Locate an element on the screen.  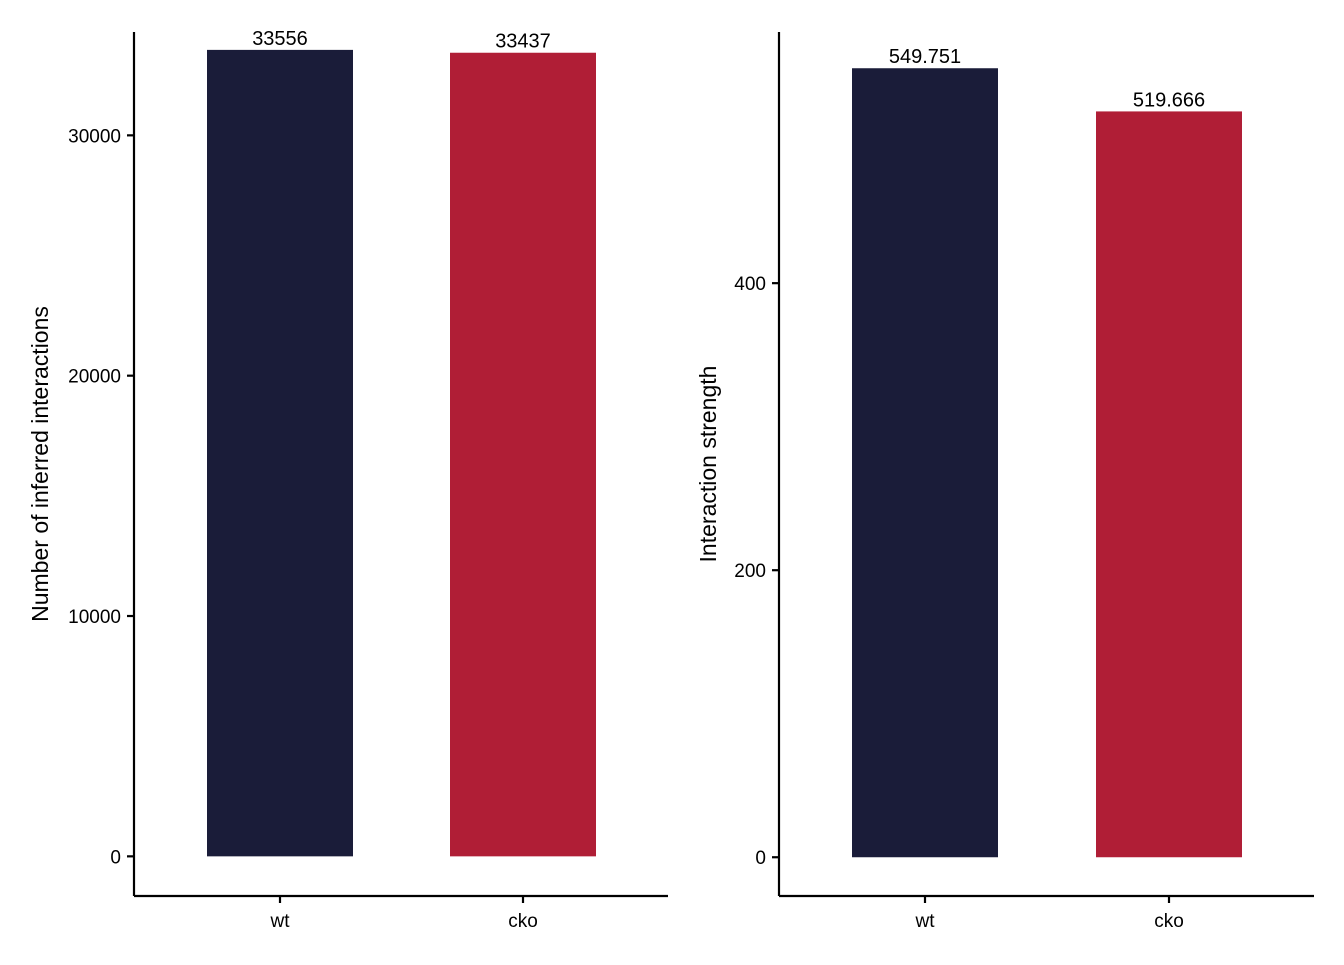
data-label-cko: 519.666 is located at coordinates (1169, 100).